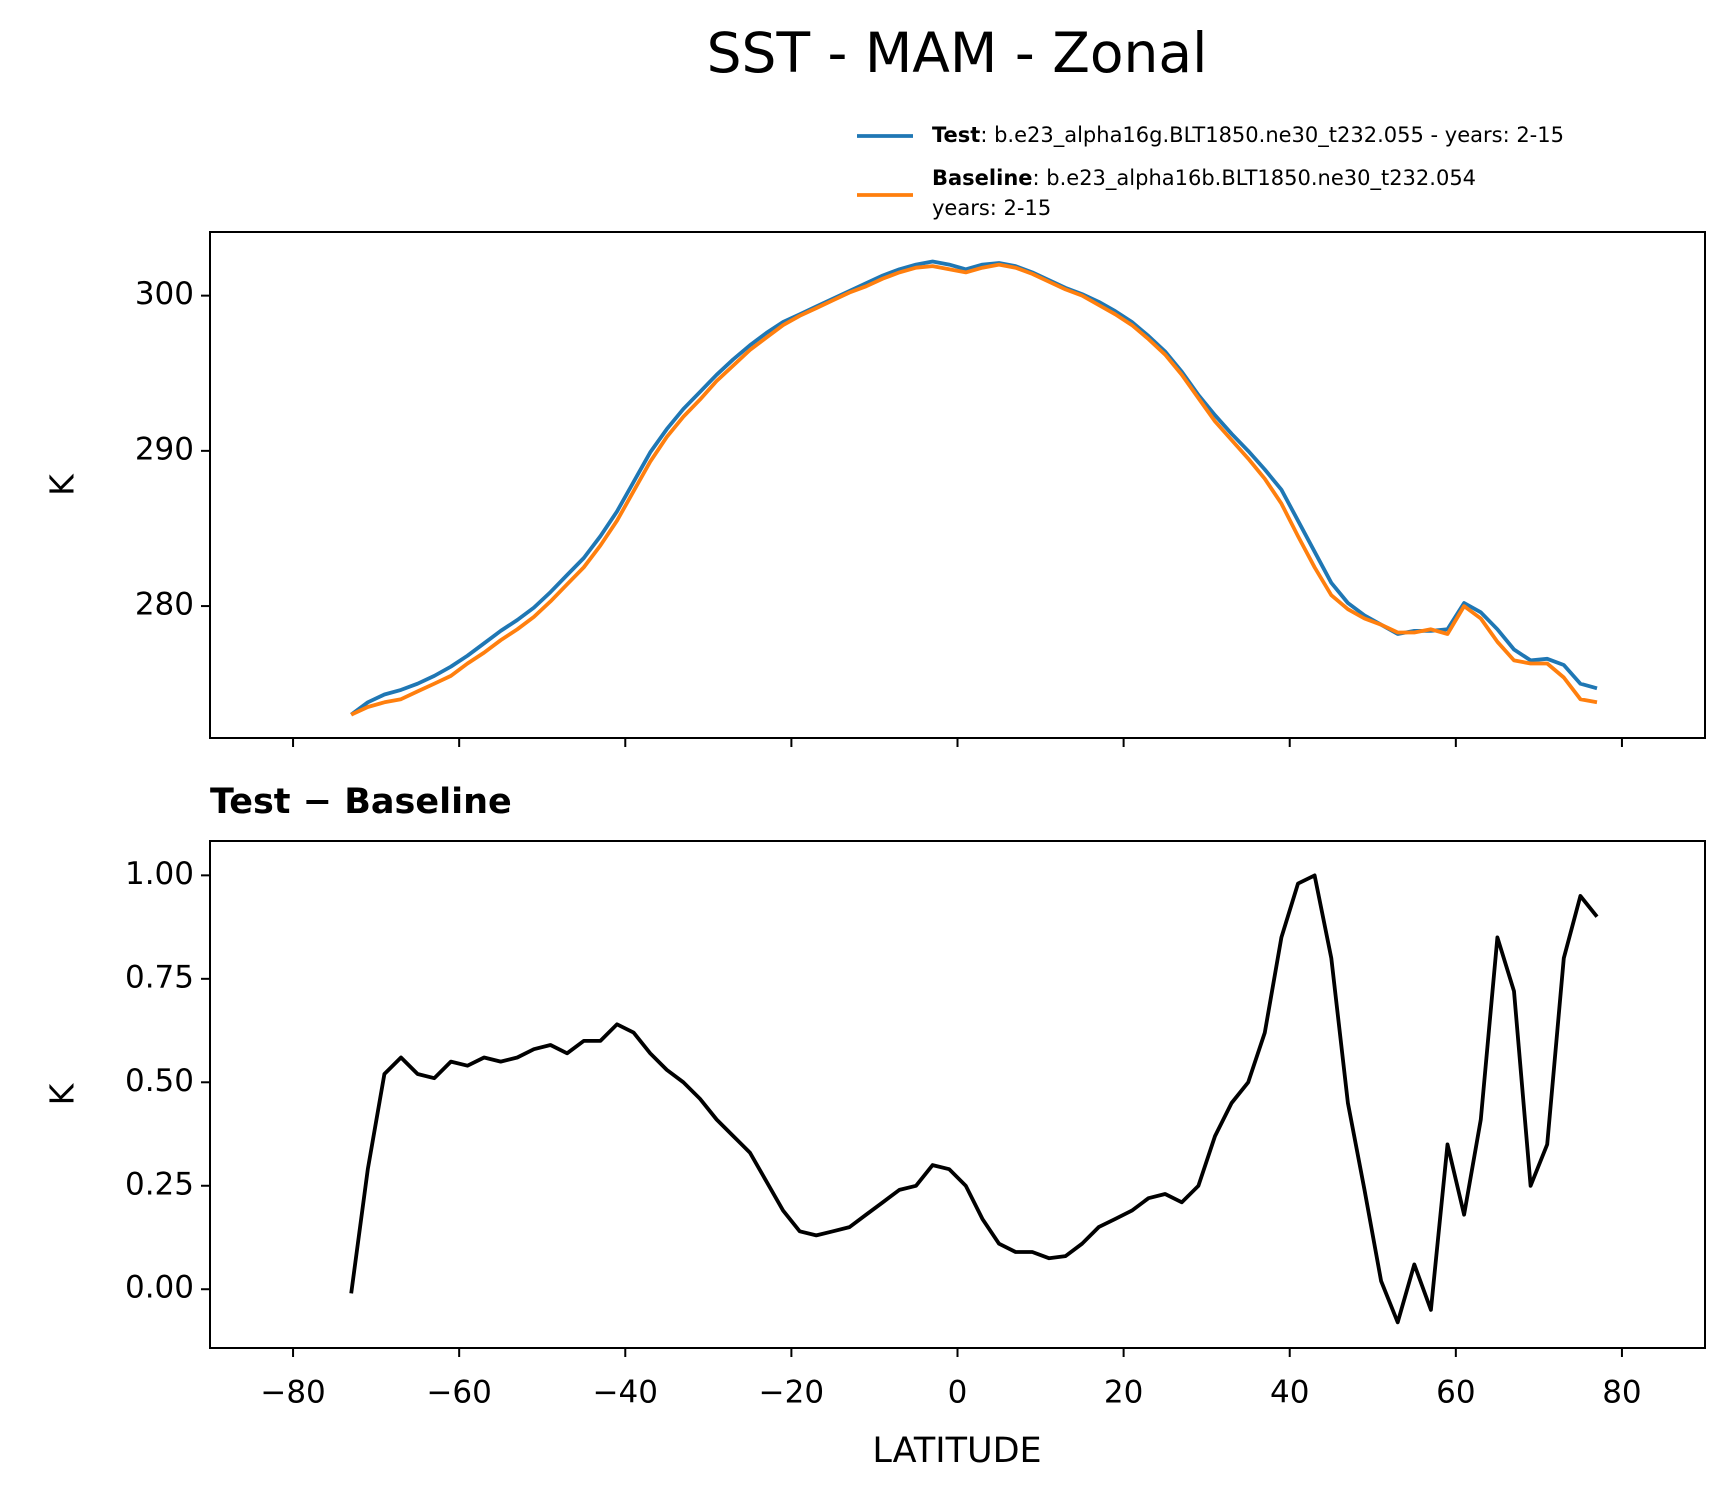 This screenshot has width=1726, height=1496. I want to click on x-tick-label: −80, so click(292, 1393).